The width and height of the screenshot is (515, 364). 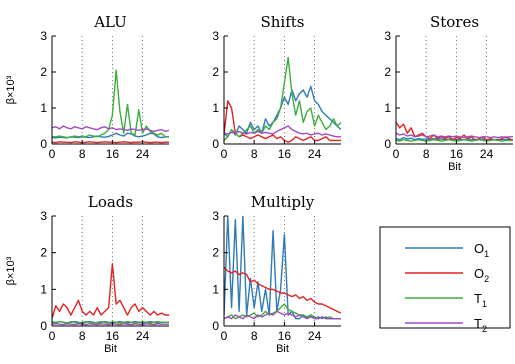 I want to click on panel-stores: Stores 0 1 2 3 0 8 16 24 Bit, so click(x=448, y=93).